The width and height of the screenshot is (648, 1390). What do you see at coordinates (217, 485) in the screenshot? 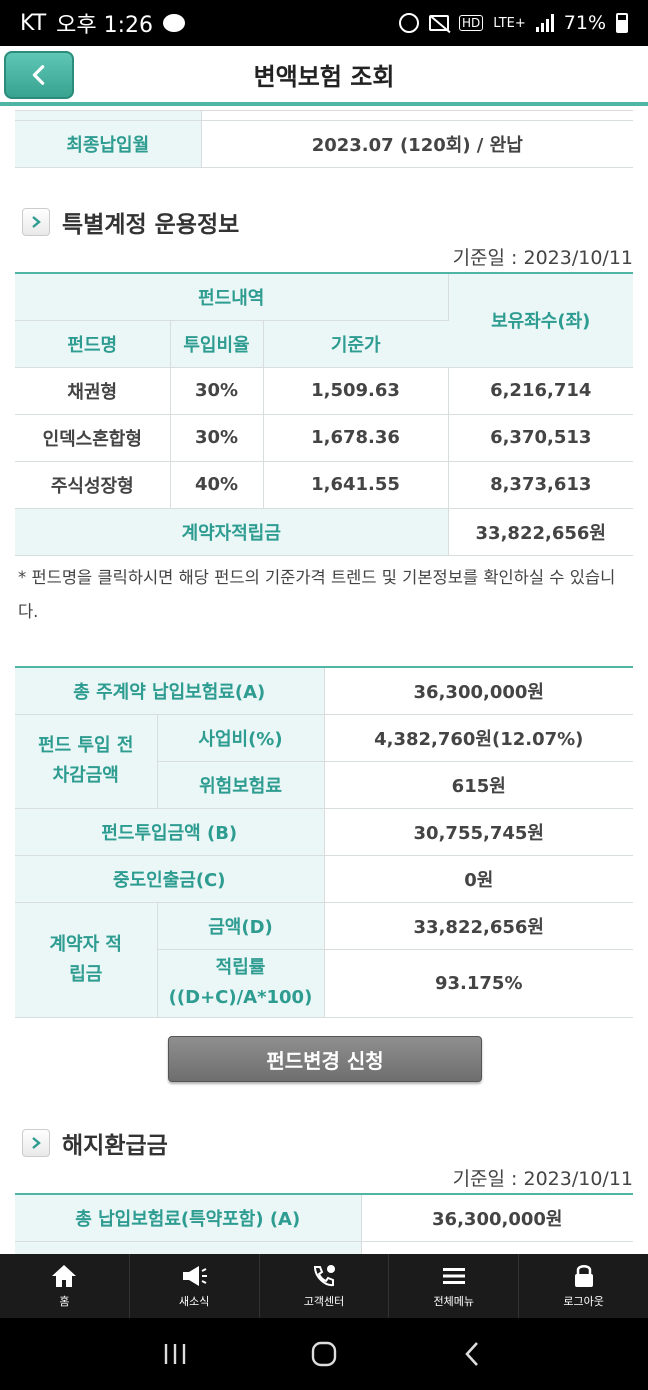
I see `fund-ratio: 40%` at bounding box center [217, 485].